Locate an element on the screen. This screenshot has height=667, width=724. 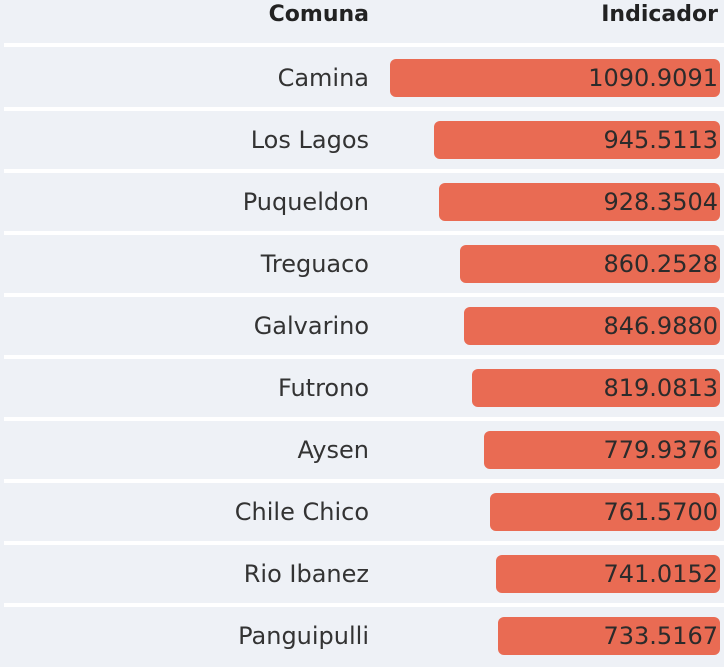
comuna-label: Camina is located at coordinates (323, 78).